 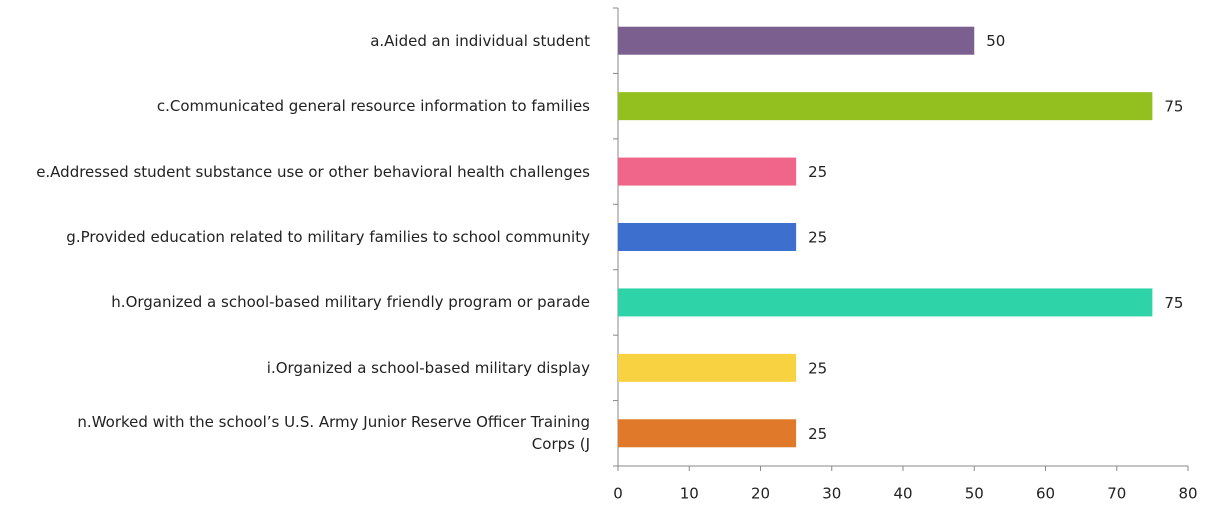 I want to click on x-tick-label: 30, so click(x=831, y=494).